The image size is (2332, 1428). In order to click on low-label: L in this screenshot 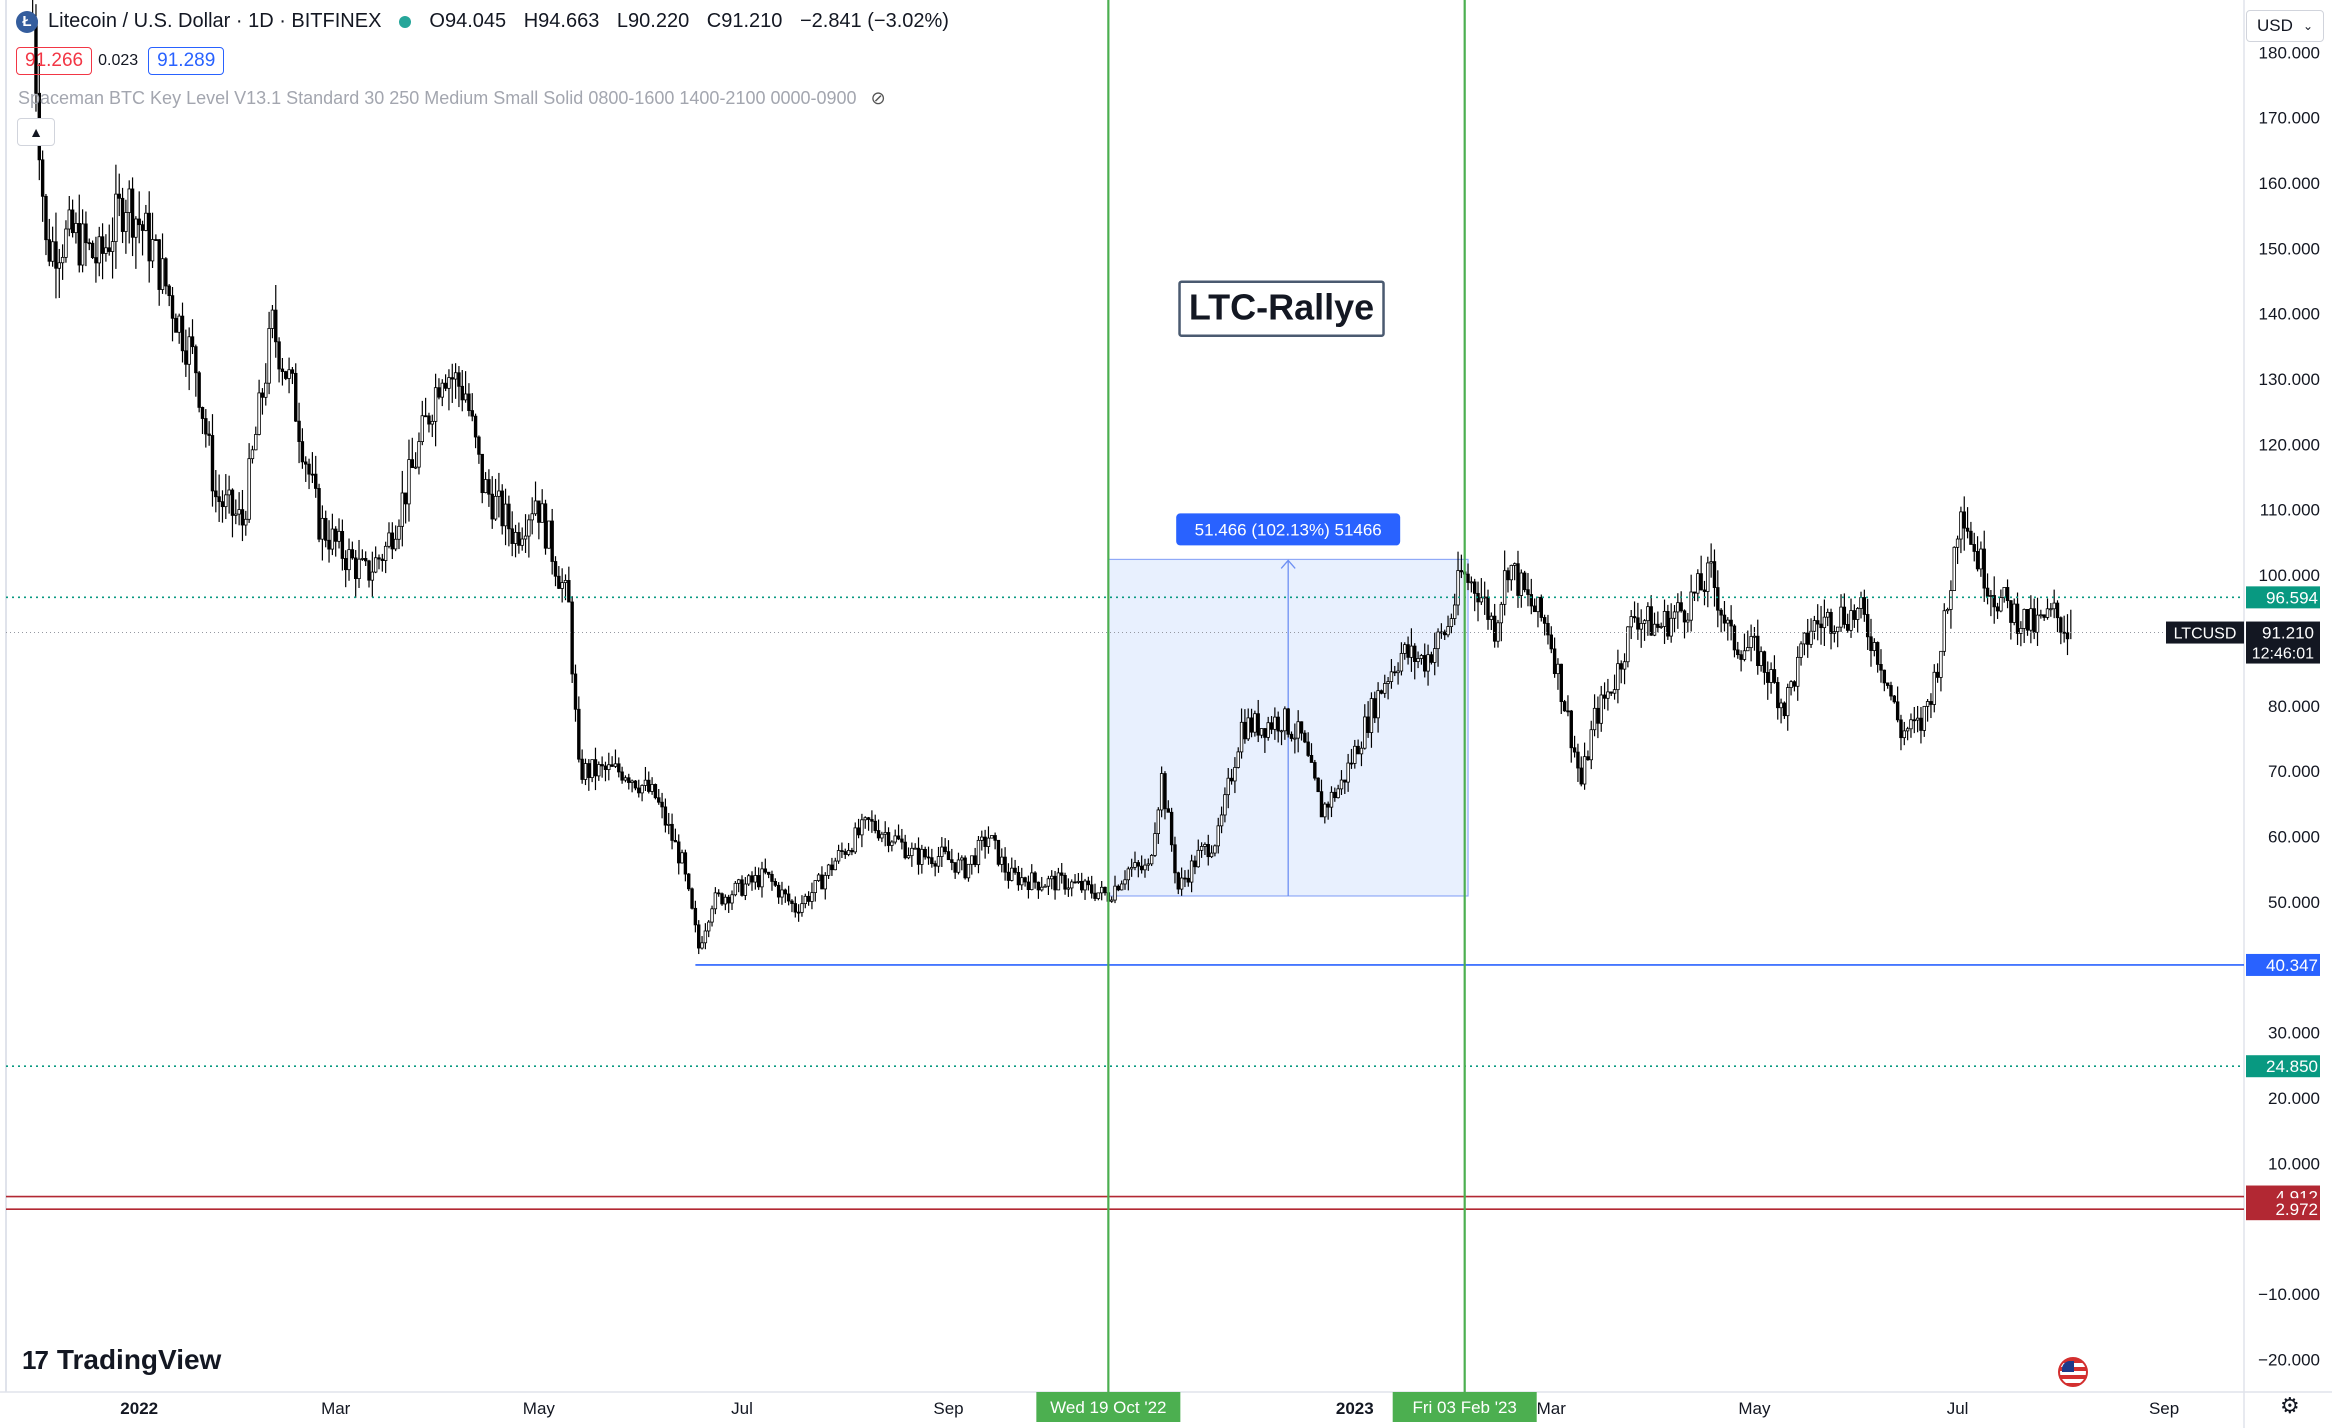, I will do `click(622, 21)`.